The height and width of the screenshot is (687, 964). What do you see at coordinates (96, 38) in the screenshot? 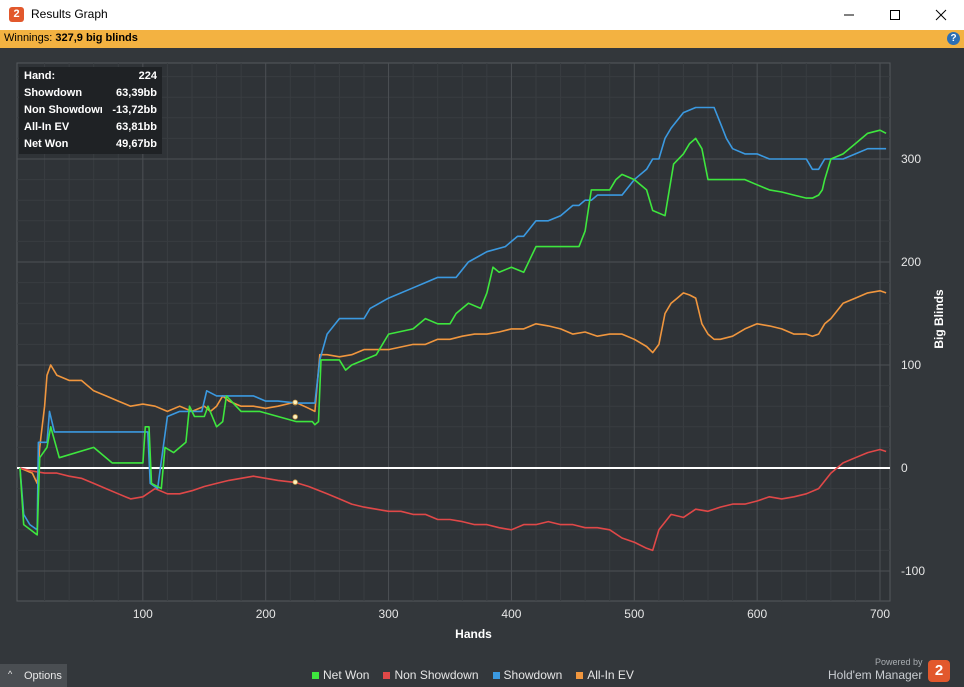
I see `winnings-value: 327,9 big blinds` at bounding box center [96, 38].